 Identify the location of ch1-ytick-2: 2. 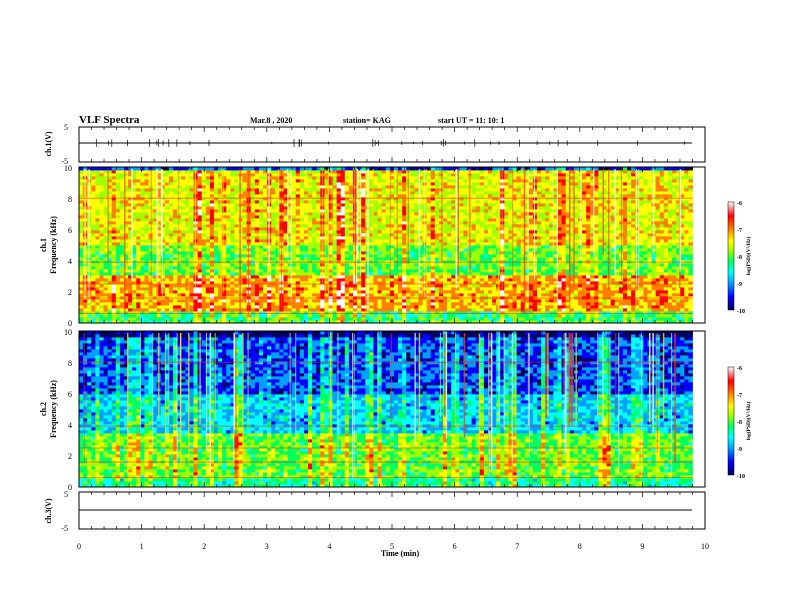
(70, 292).